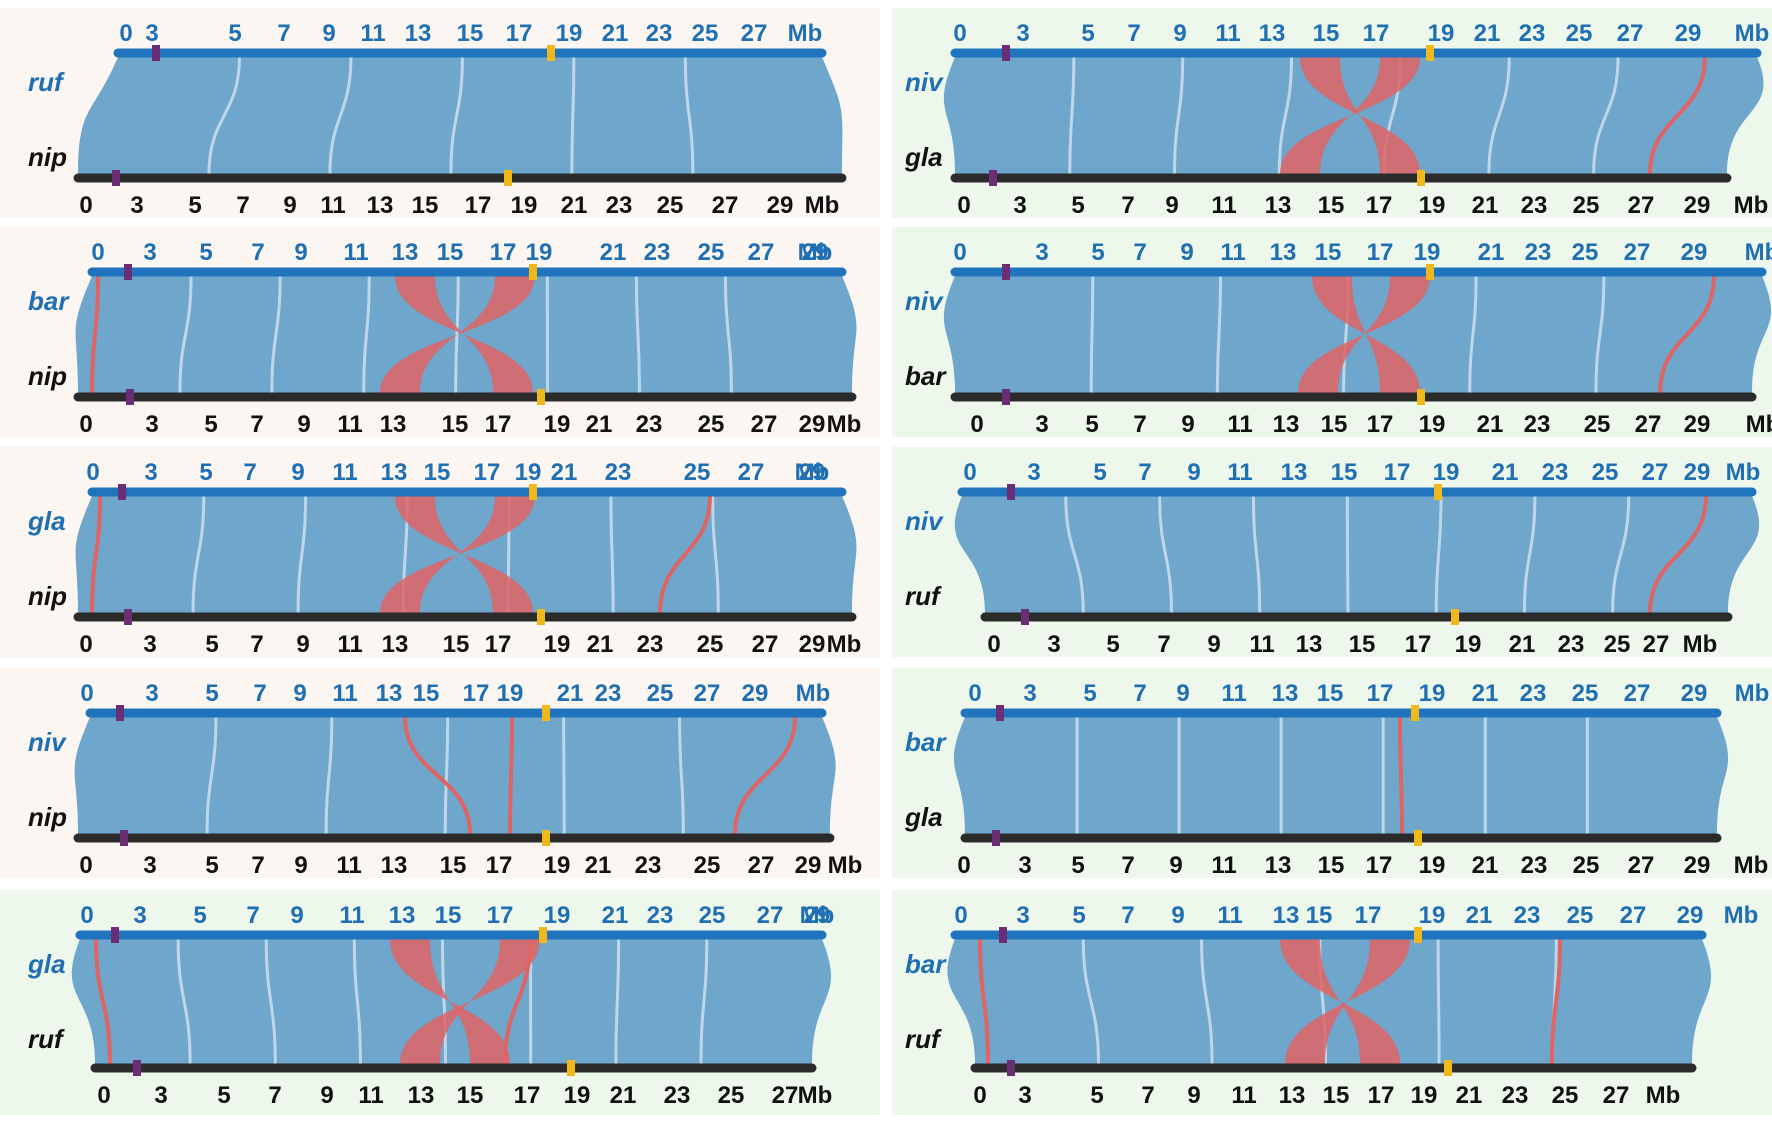 The width and height of the screenshot is (1772, 1122). Describe the element at coordinates (1091, 424) in the screenshot. I see `bottom-tick-label: 5` at that location.